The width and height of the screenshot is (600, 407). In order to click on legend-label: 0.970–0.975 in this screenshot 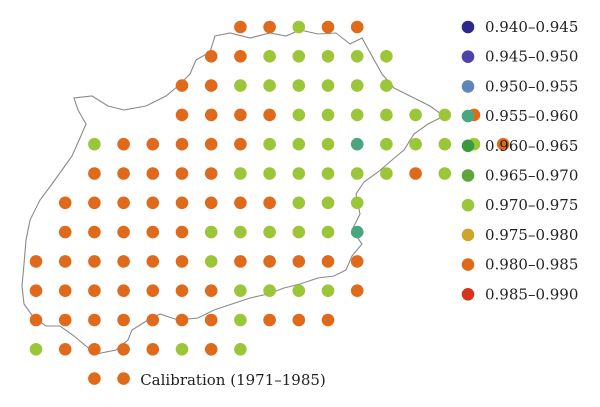, I will do `click(531, 205)`.